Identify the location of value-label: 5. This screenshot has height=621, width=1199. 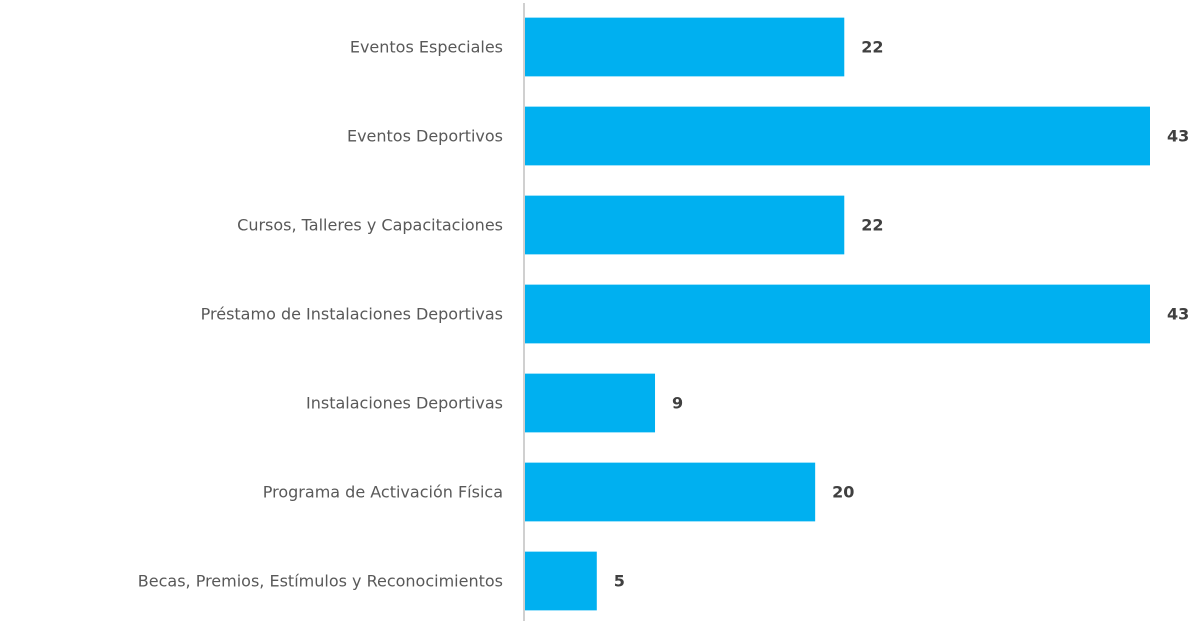
(619, 581).